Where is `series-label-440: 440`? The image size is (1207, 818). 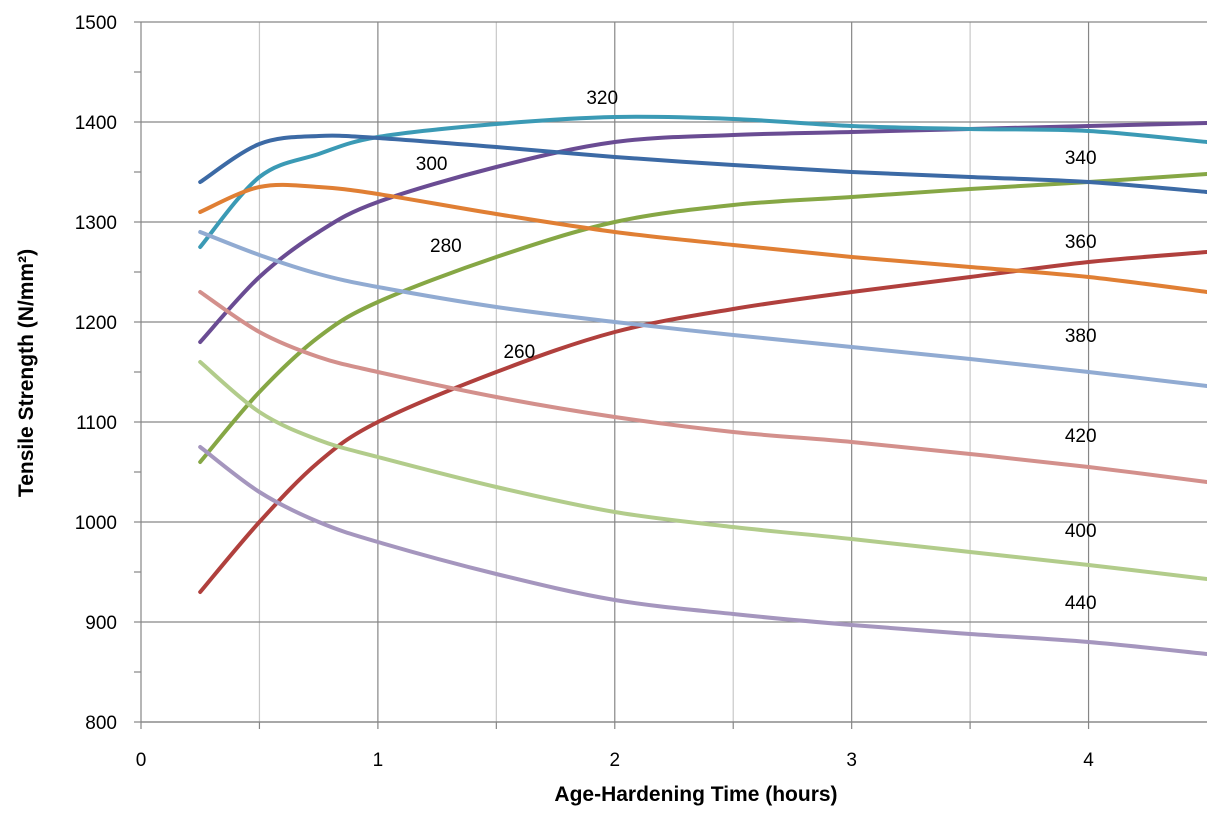
series-label-440: 440 is located at coordinates (1081, 603).